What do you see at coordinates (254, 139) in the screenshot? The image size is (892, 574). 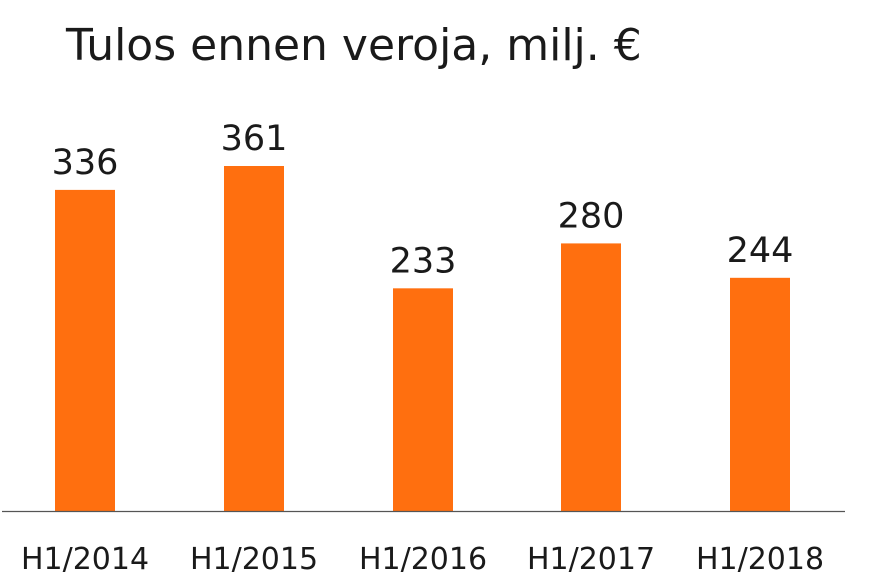 I see `data-label: 361` at bounding box center [254, 139].